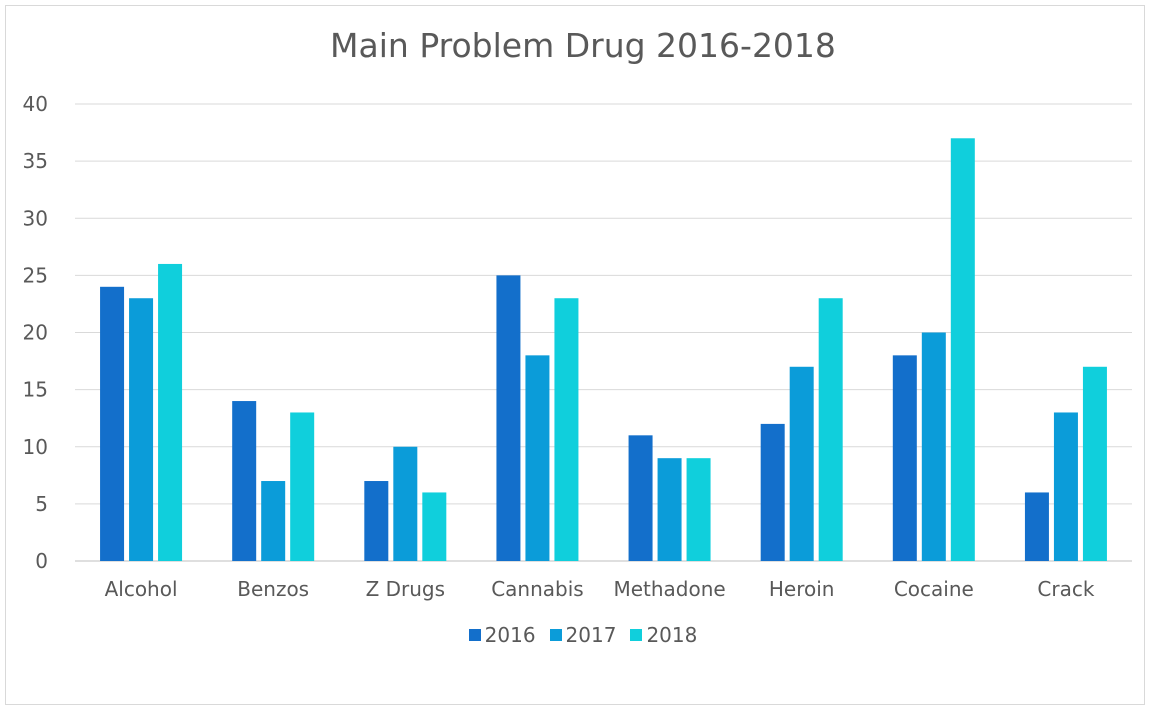 This screenshot has width=1150, height=705. I want to click on y-tick-label: 40, so click(35, 104).